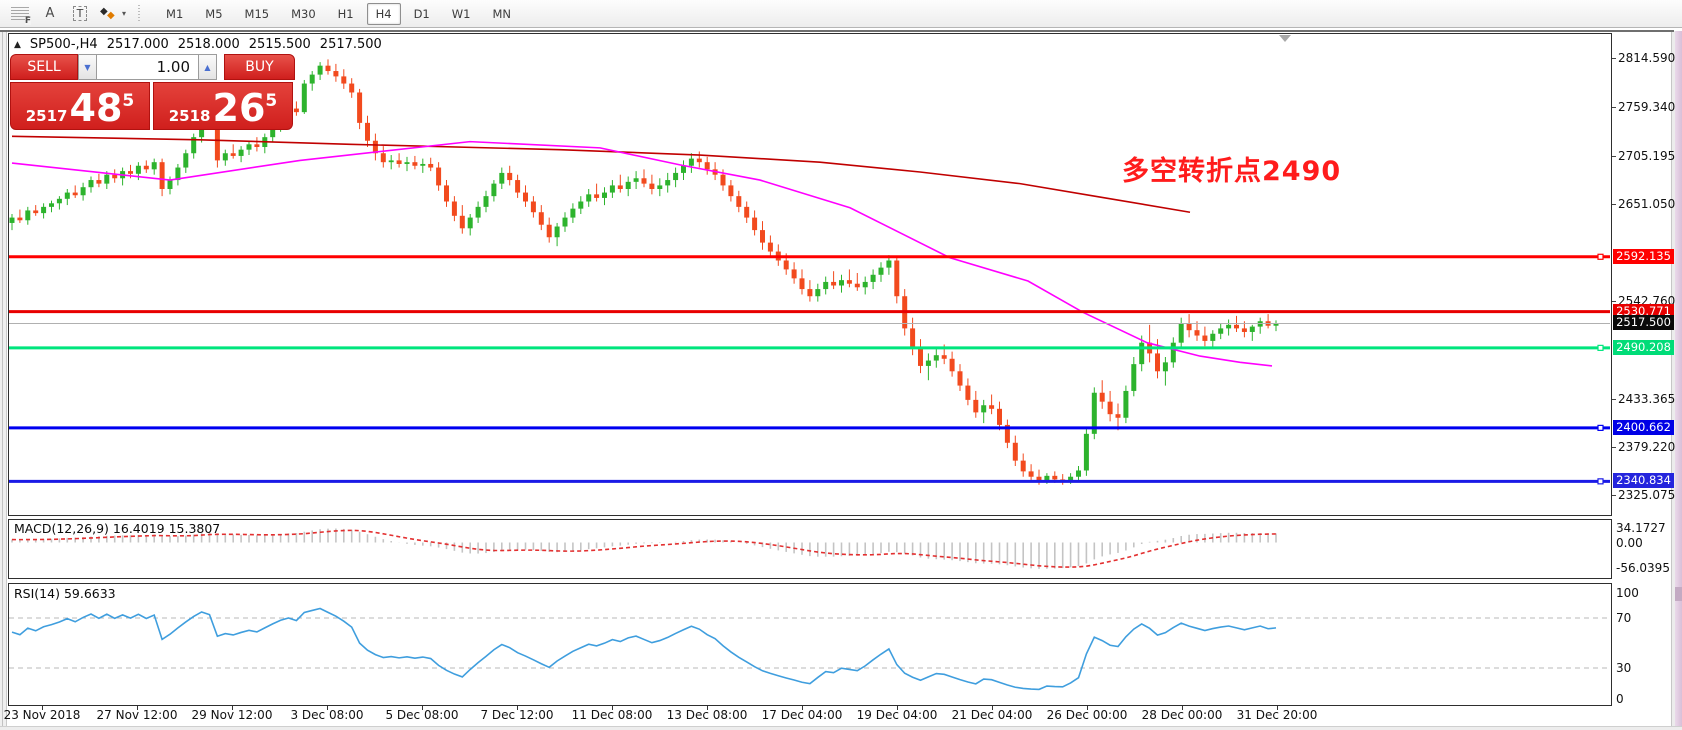  I want to click on timeframe-button-m5: M5, so click(214, 13).